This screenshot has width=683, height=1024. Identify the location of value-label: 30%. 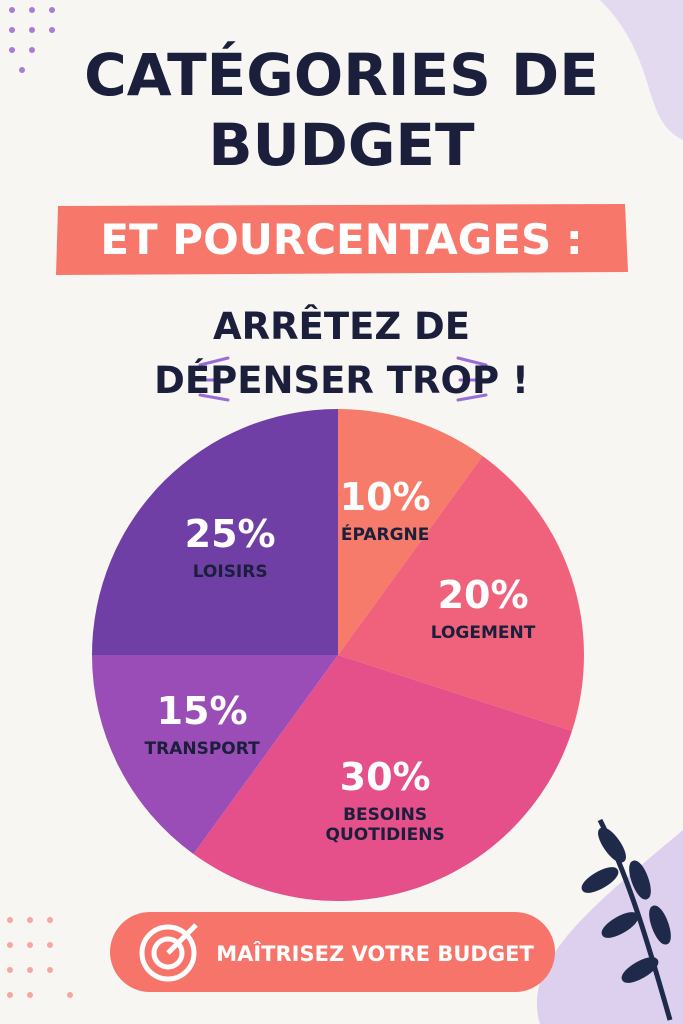
(385, 777).